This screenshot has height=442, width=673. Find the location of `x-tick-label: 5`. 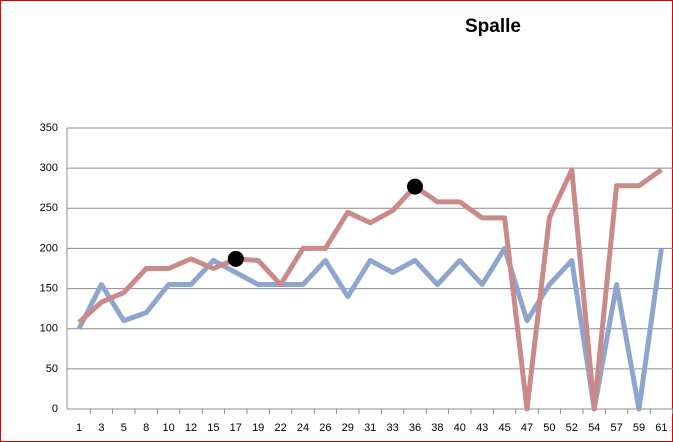

x-tick-label: 5 is located at coordinates (124, 428).